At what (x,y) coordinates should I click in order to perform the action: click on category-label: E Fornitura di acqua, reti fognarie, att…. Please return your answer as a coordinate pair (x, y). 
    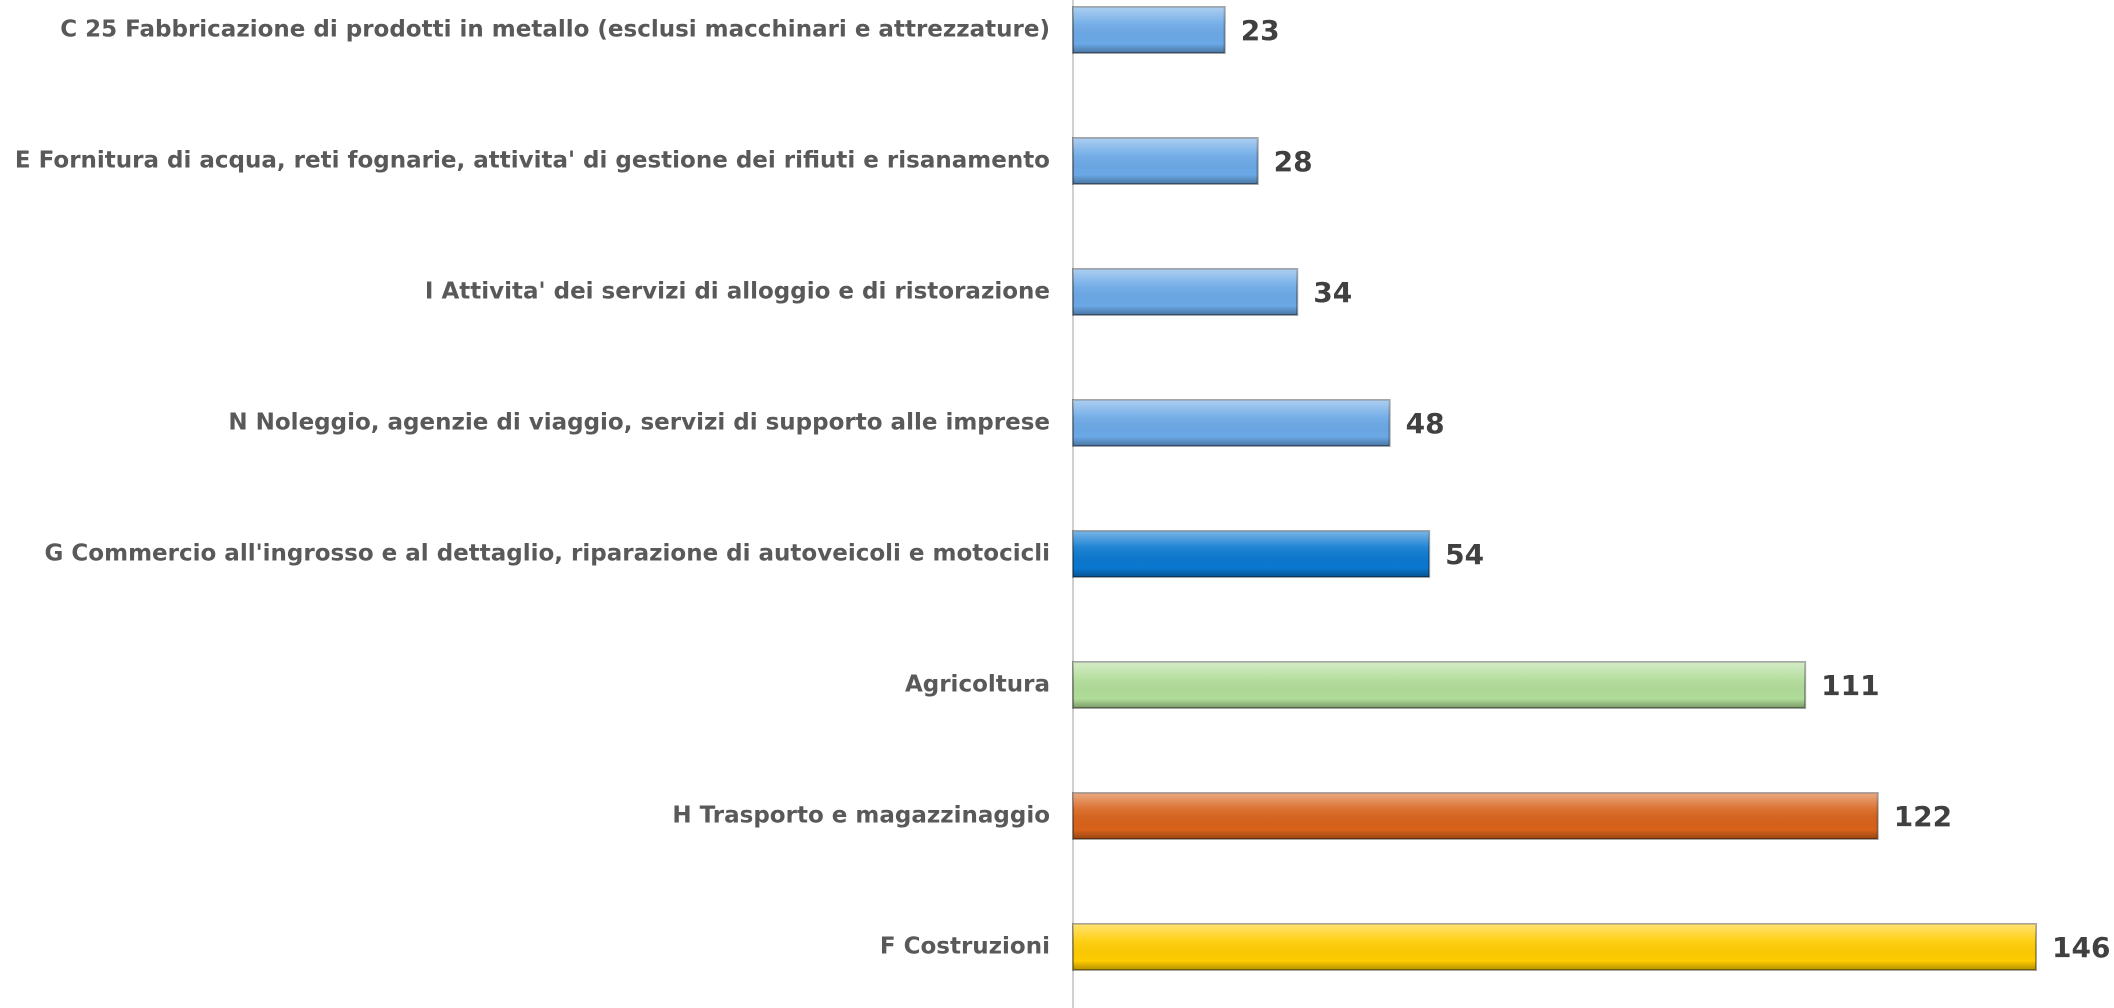
    Looking at the image, I should click on (532, 161).